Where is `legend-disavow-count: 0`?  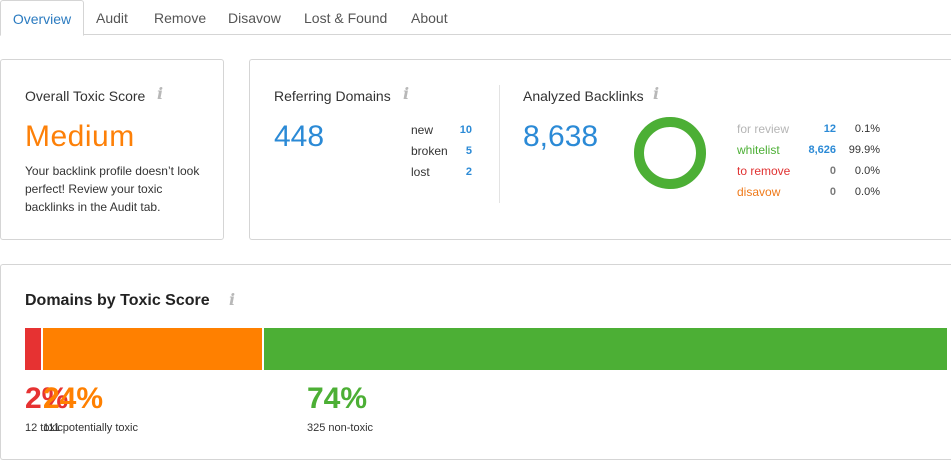 legend-disavow-count: 0 is located at coordinates (832, 192).